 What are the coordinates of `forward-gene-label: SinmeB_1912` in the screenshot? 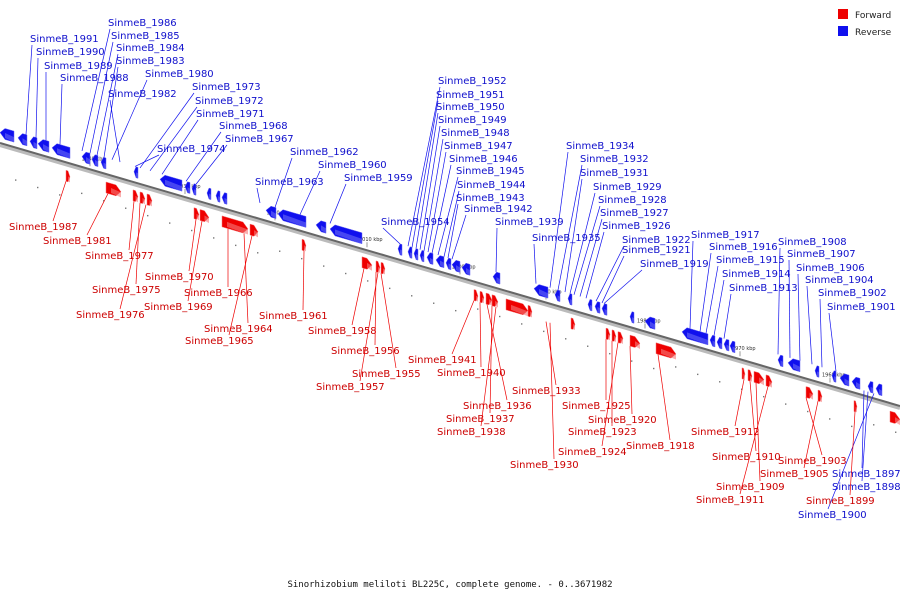 It's located at (725, 432).